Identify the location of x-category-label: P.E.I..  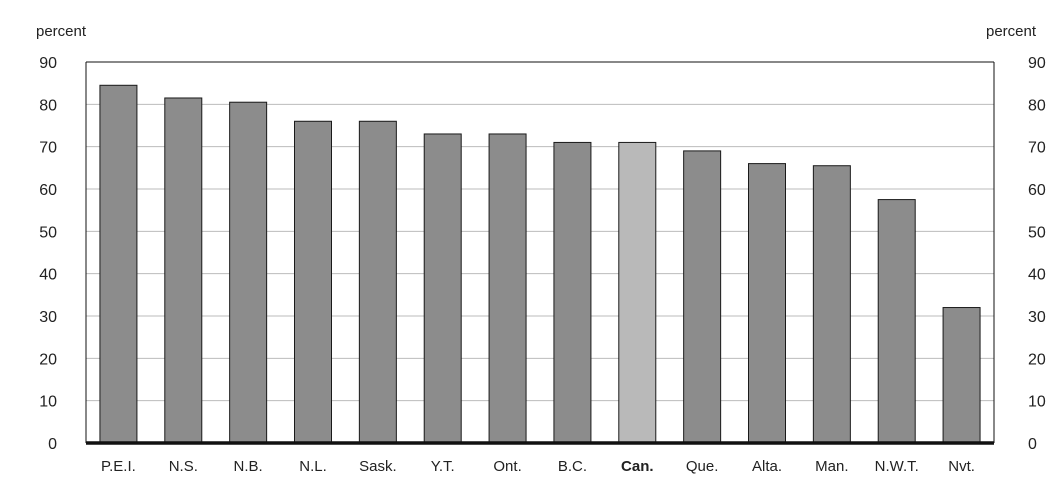
(118, 466).